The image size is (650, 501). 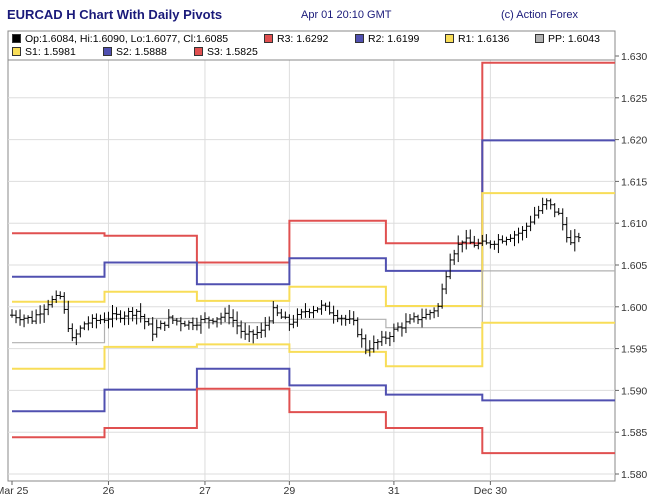 I want to click on r2-swatch, so click(x=359, y=38).